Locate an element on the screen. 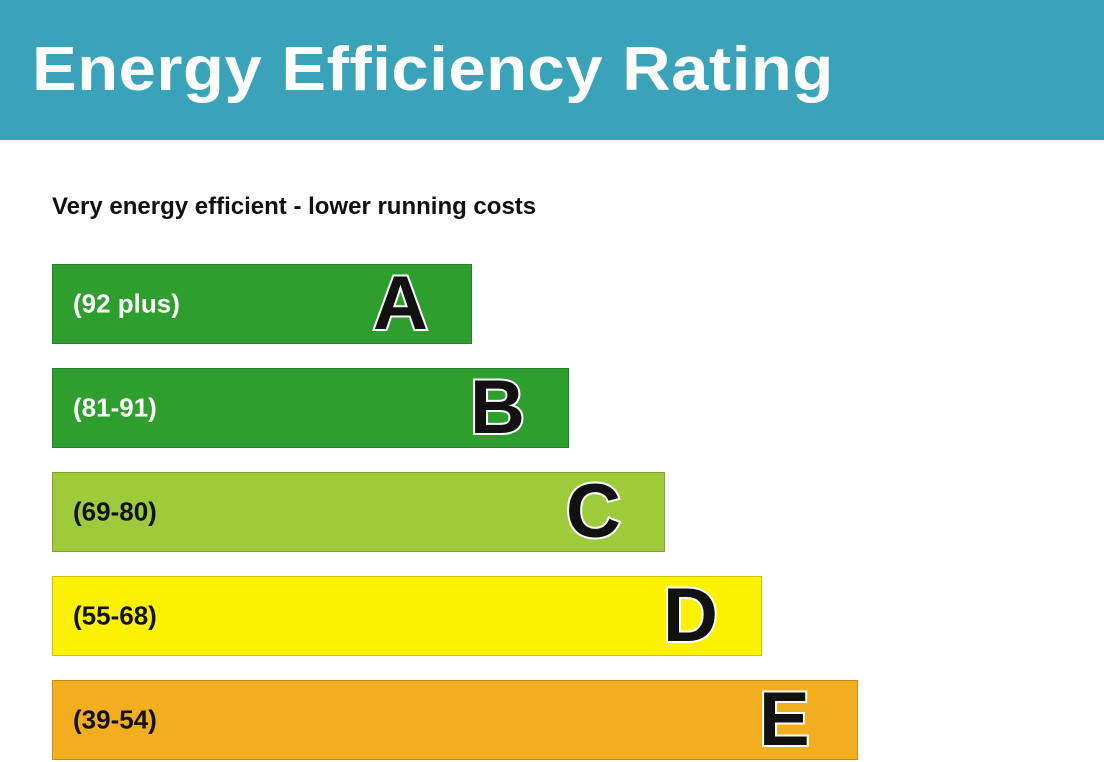  rating-band-a: (92 plus) A is located at coordinates (262, 303).